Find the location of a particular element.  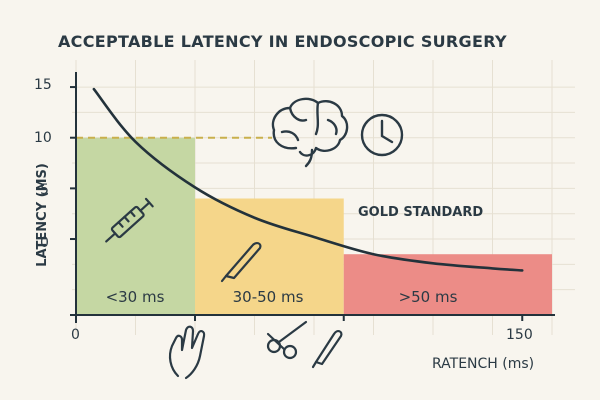

zone-label: >50 ms is located at coordinates (428, 297).